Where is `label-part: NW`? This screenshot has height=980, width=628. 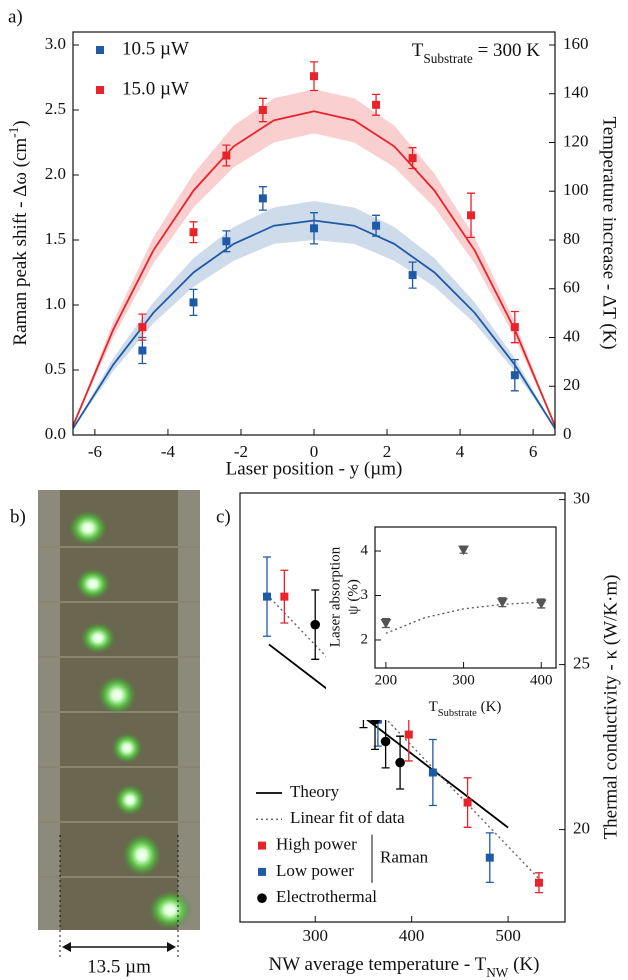 label-part: NW is located at coordinates (497, 972).